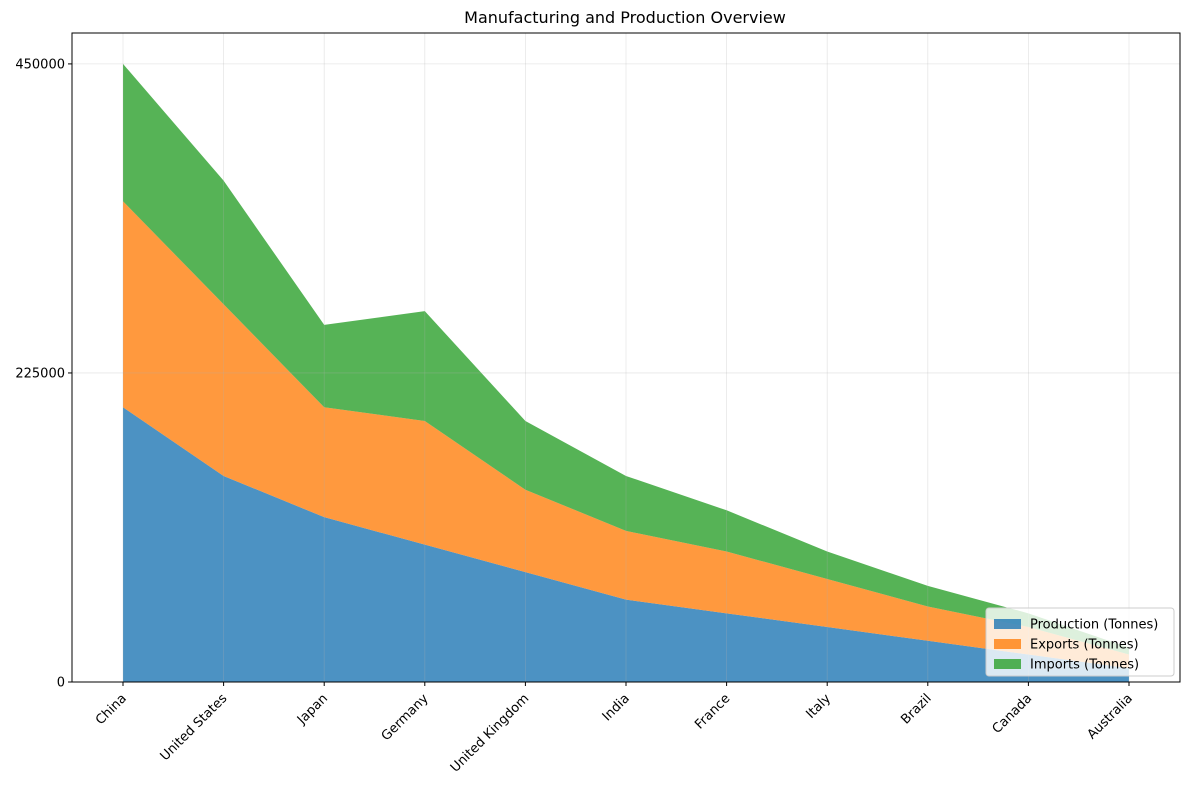 Image resolution: width=1189 pixels, height=790 pixels. What do you see at coordinates (40, 373) in the screenshot?
I see `y-tick-label: 225000` at bounding box center [40, 373].